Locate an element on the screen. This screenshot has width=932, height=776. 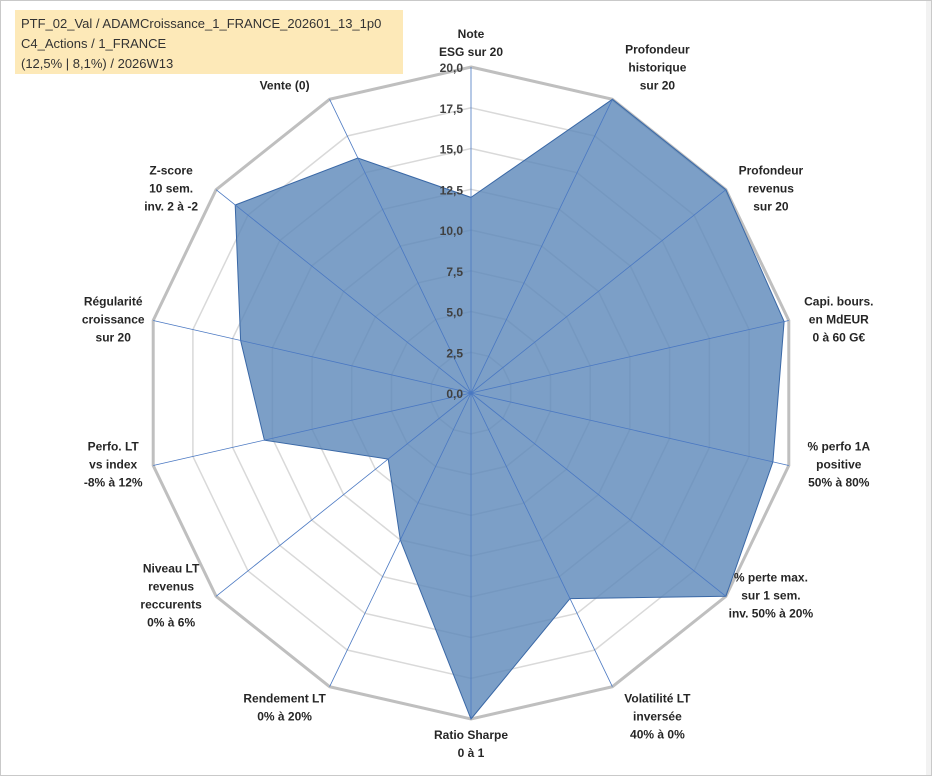
axis-label-8: Rendement LT 0% à 20% is located at coordinates (284, 708).